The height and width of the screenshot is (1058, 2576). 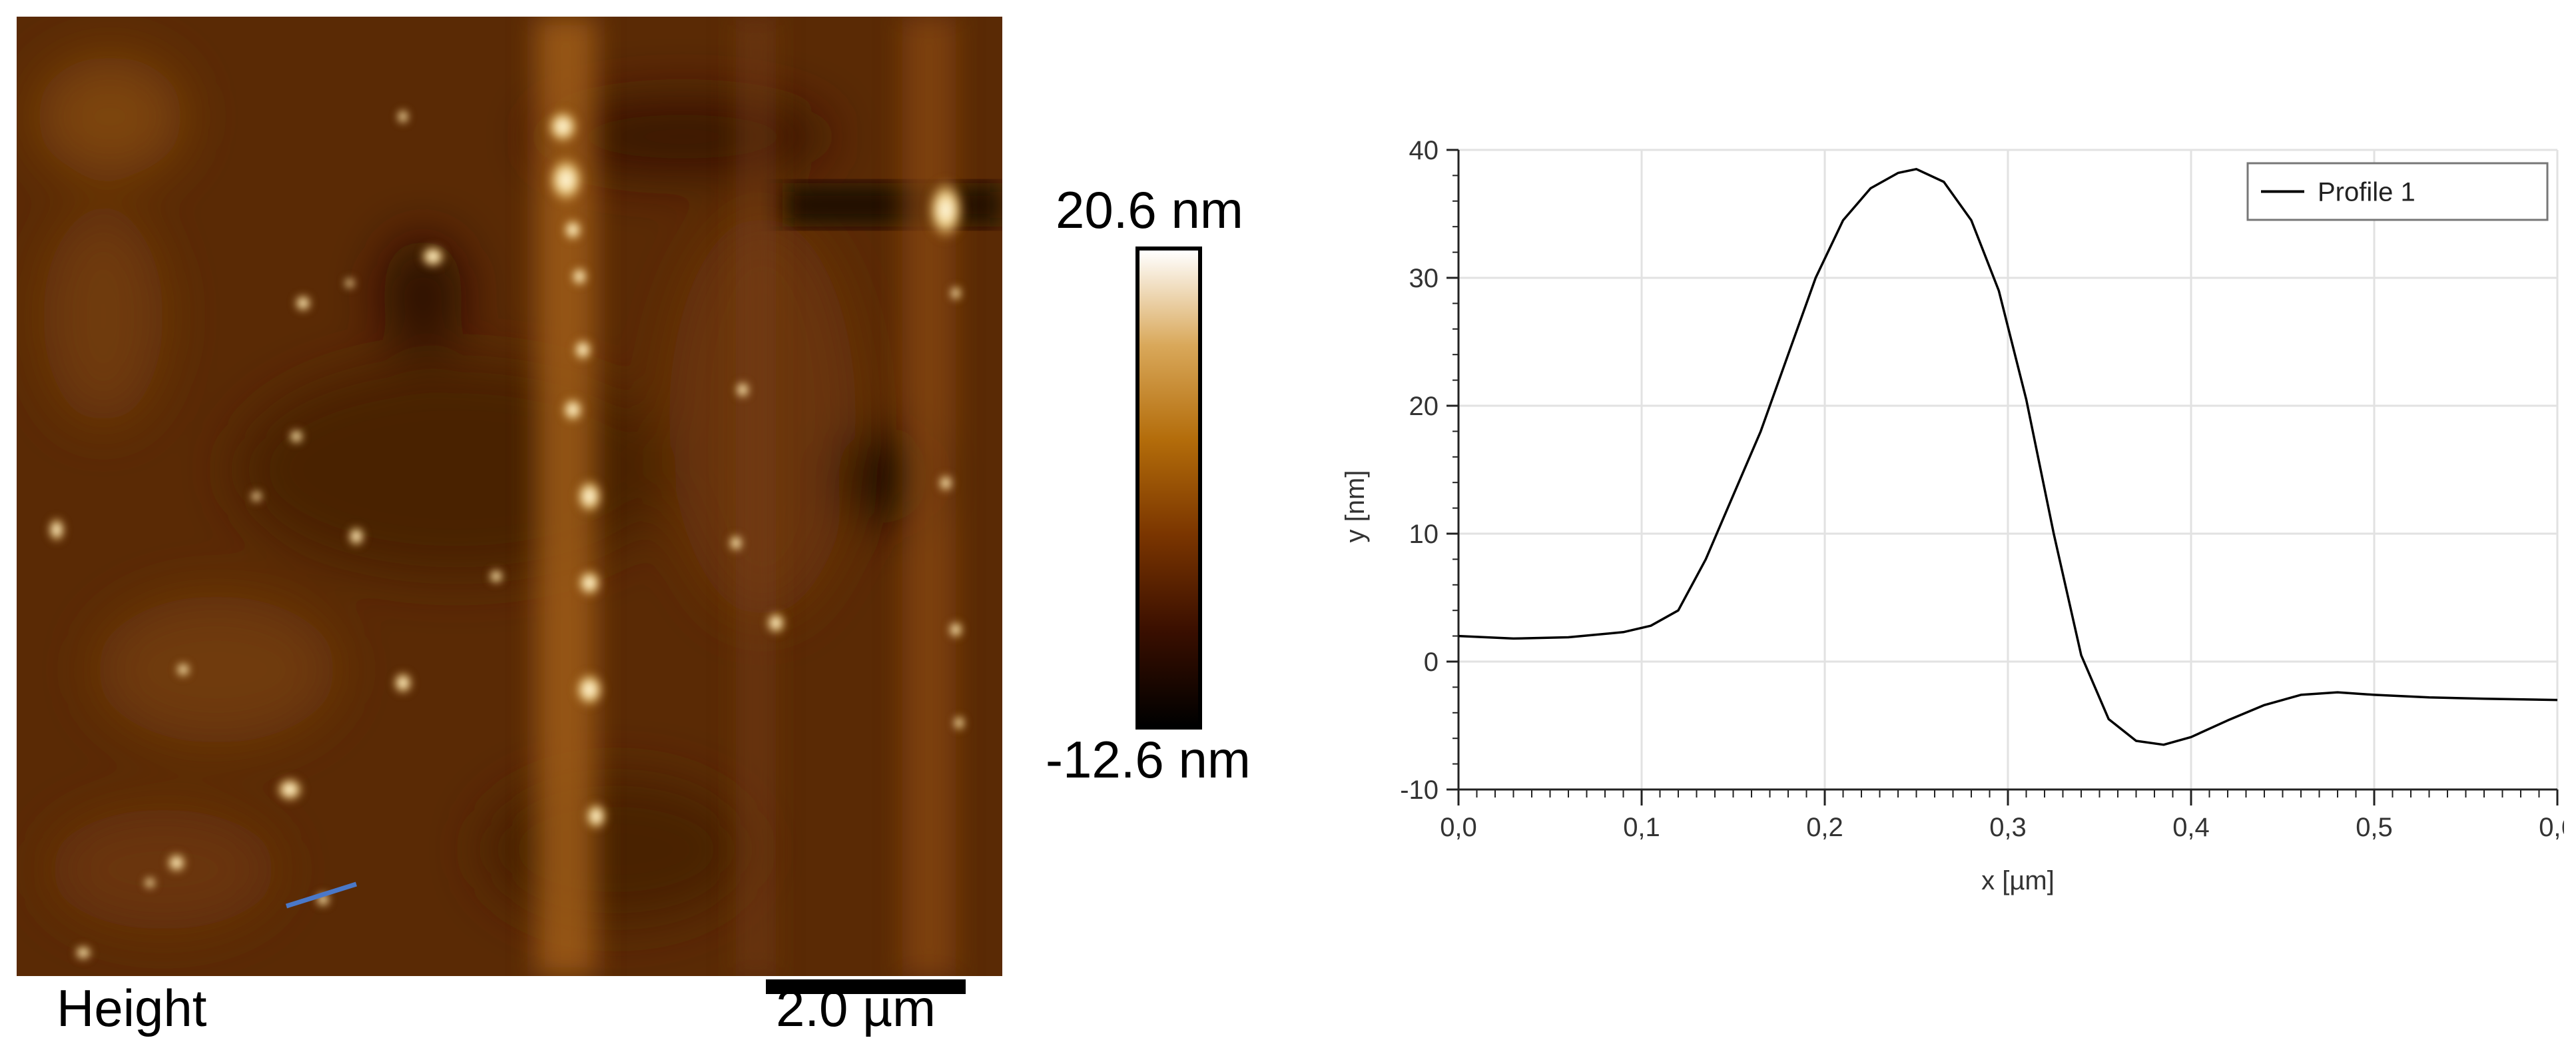 I want to click on x-tick-label: 0,3, so click(x=2008, y=827).